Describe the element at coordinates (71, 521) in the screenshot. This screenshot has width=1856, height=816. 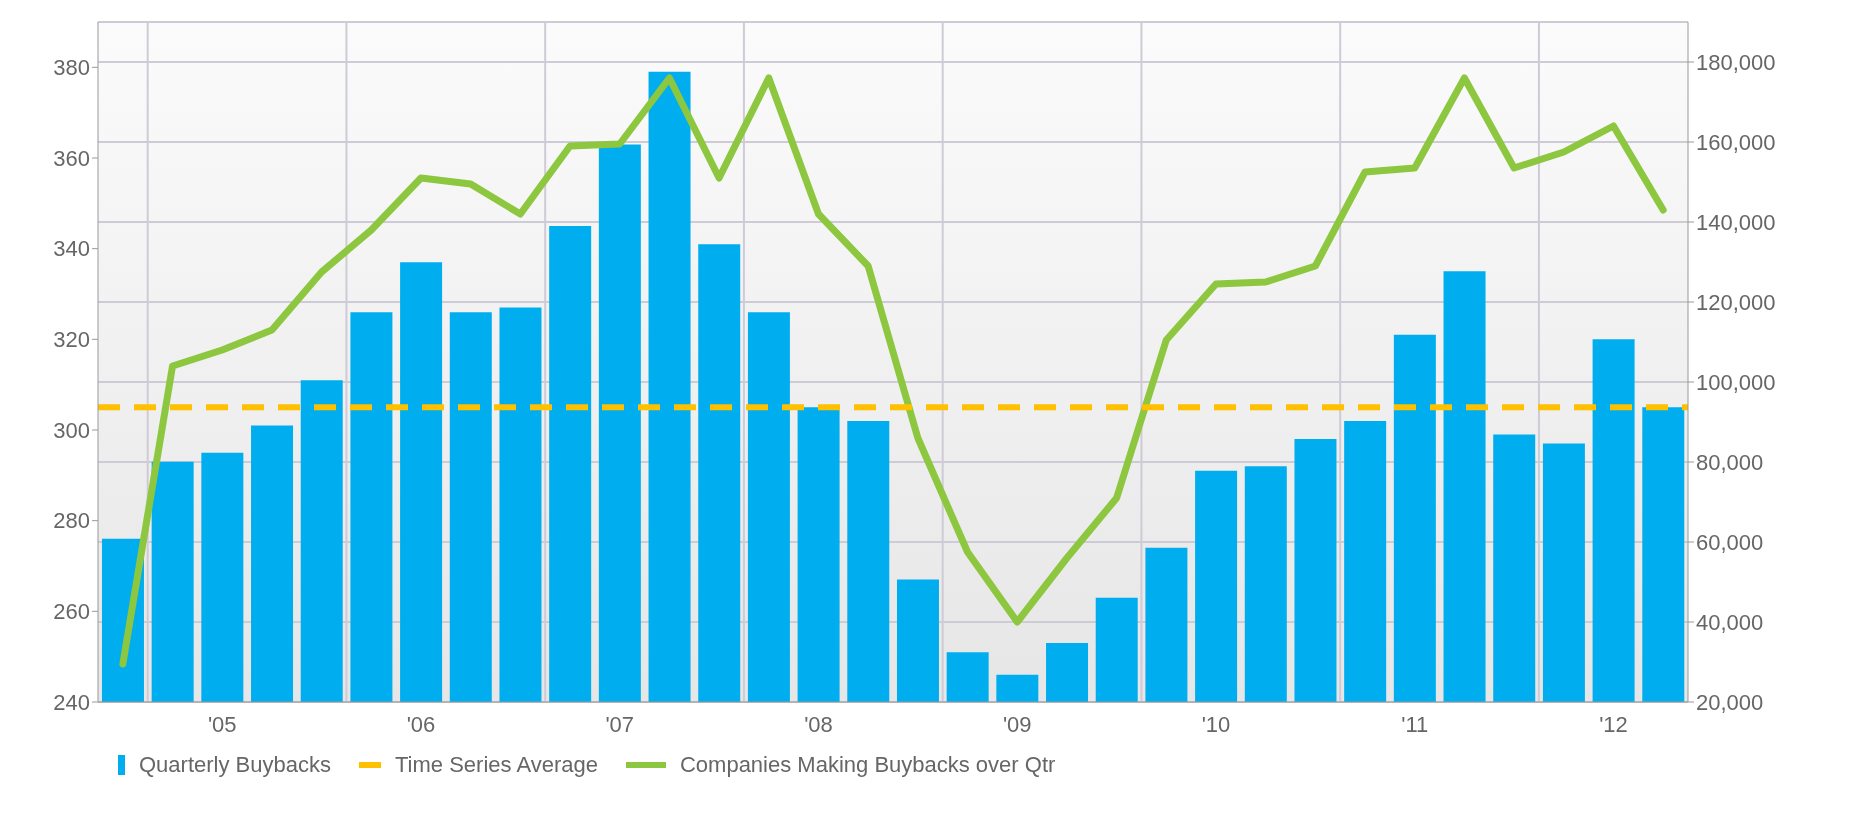
I see `y-tick-label: 280` at that location.